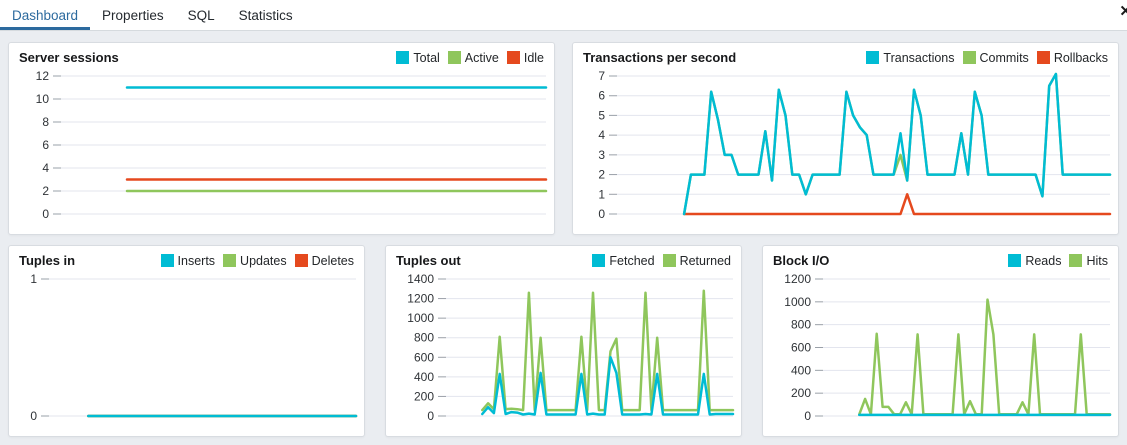 The width and height of the screenshot is (1127, 445). What do you see at coordinates (533, 57) in the screenshot?
I see `legend-label: Idle` at bounding box center [533, 57].